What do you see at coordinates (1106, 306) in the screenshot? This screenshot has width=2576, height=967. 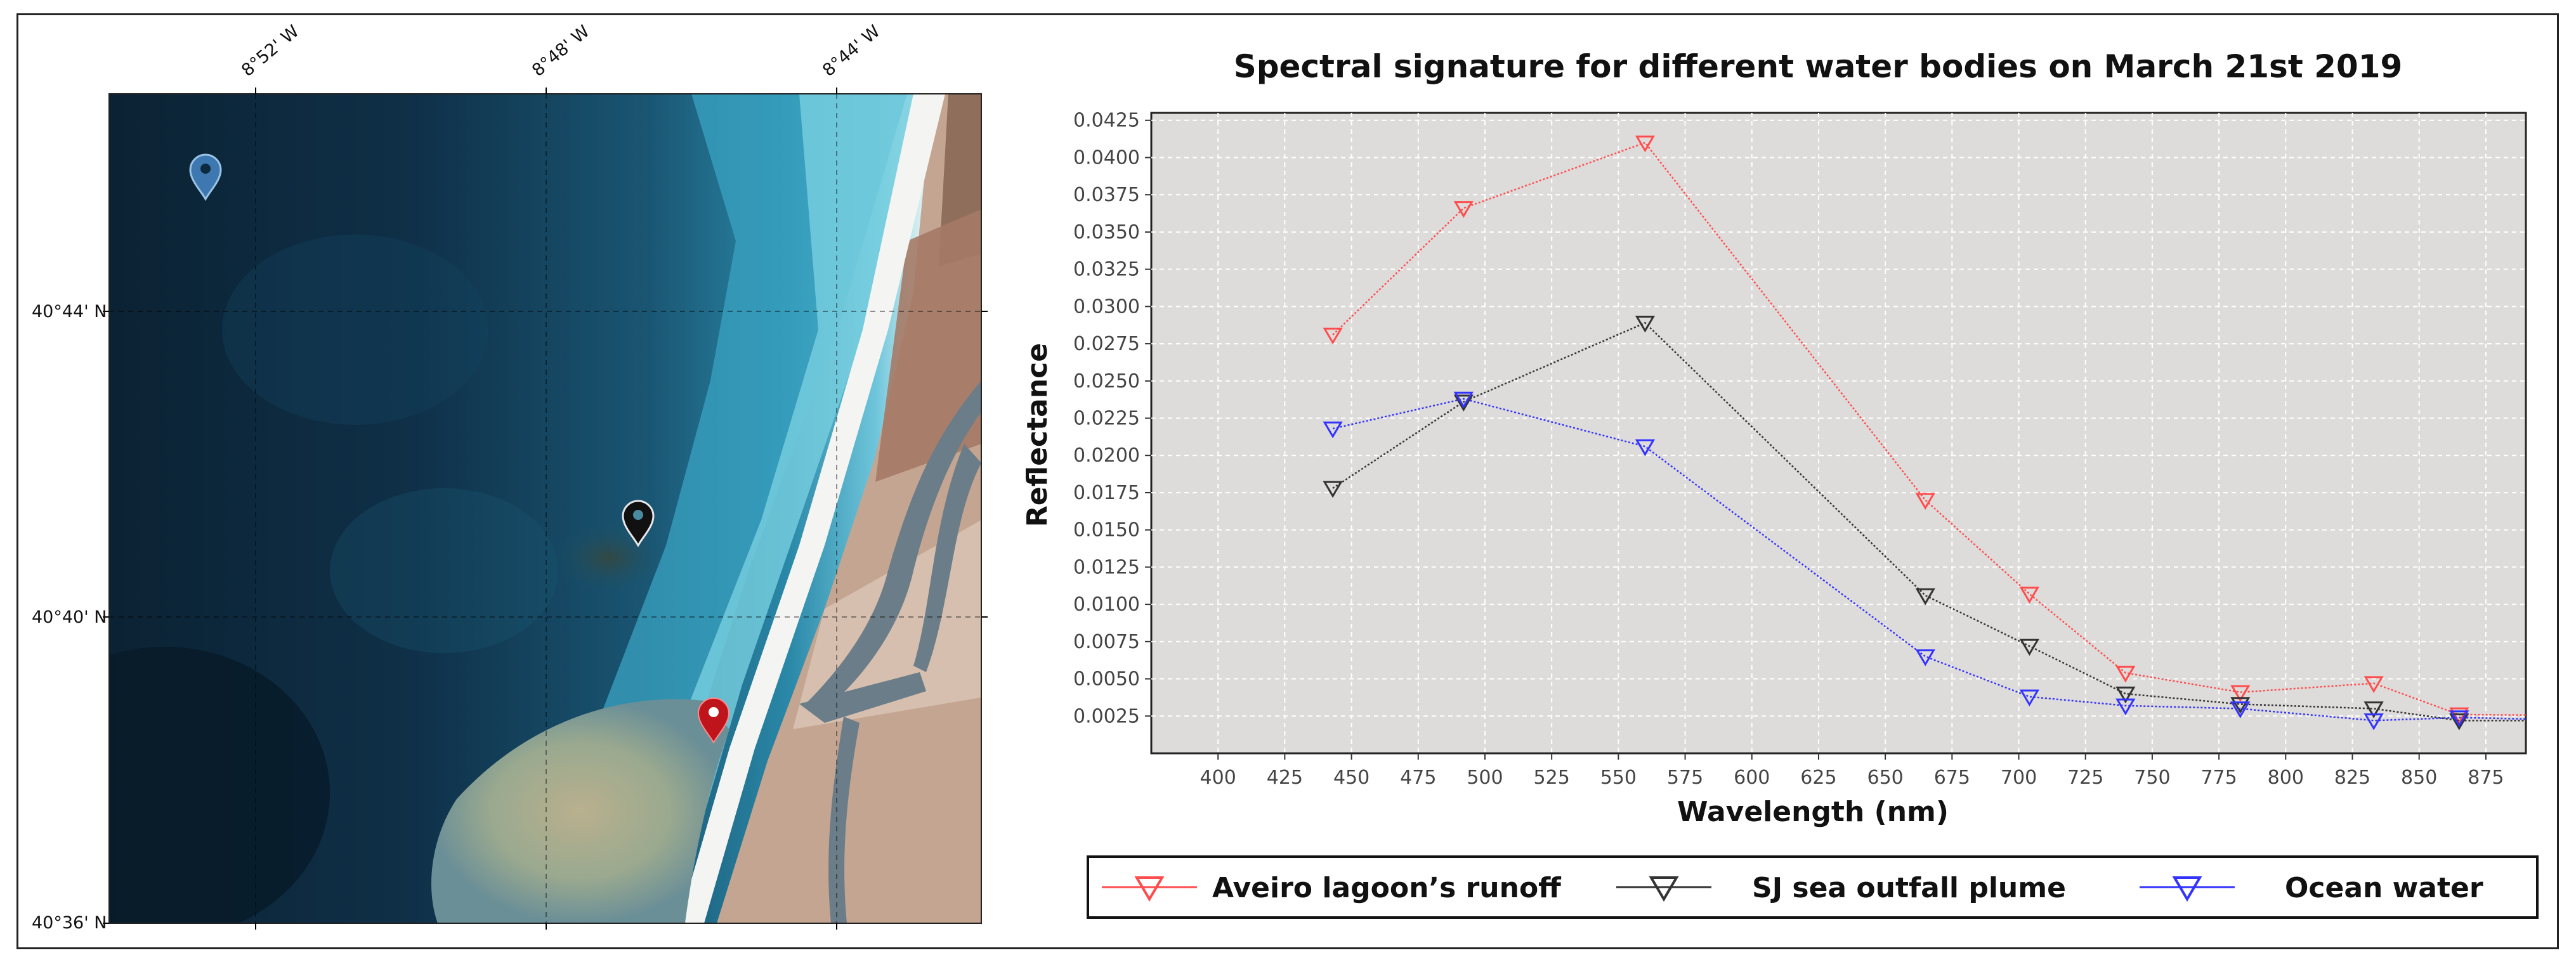 I see `y-tick-label: 0.0300` at bounding box center [1106, 306].